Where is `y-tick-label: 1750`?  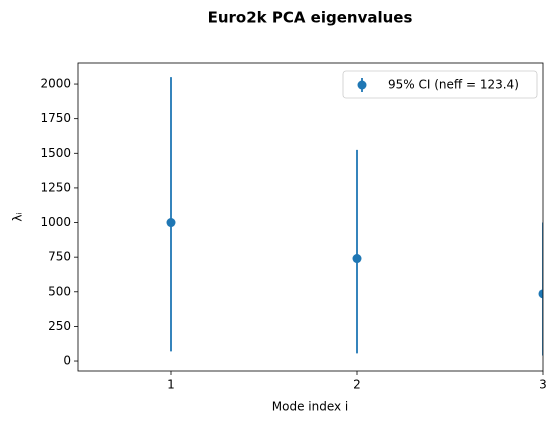
y-tick-label: 1750 is located at coordinates (55, 118).